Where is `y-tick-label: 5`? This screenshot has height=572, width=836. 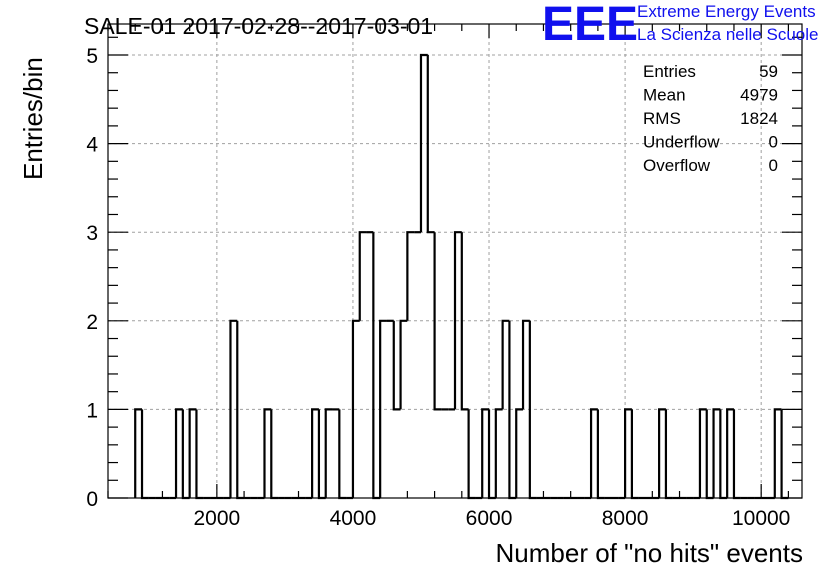
y-tick-label: 5 is located at coordinates (92, 56).